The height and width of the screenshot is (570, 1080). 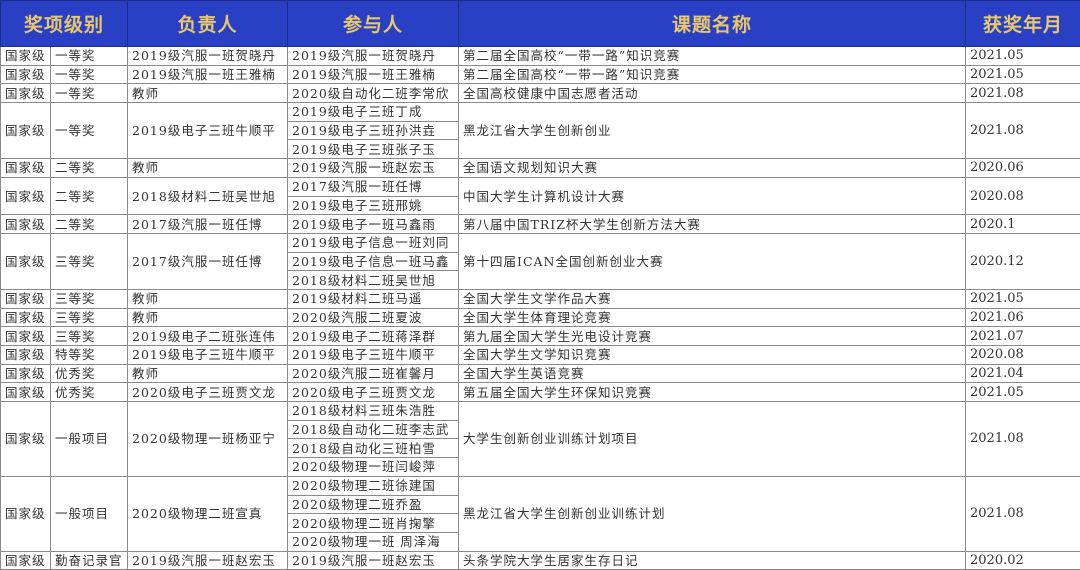 What do you see at coordinates (712, 224) in the screenshot?
I see `title-cell: 第八届中国TRIZ杯大学生创新方法大赛` at bounding box center [712, 224].